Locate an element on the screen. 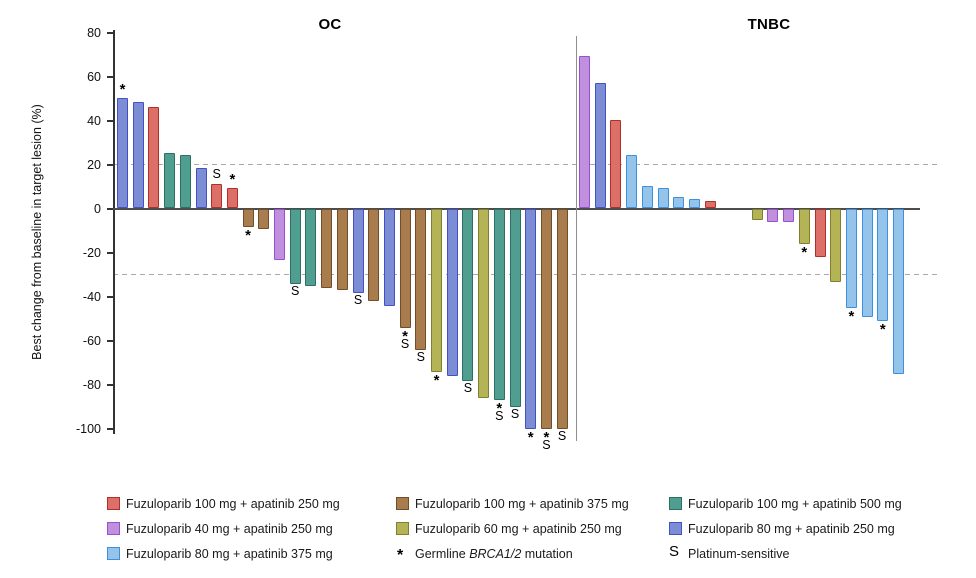  reference-line is located at coordinates (525, 164).